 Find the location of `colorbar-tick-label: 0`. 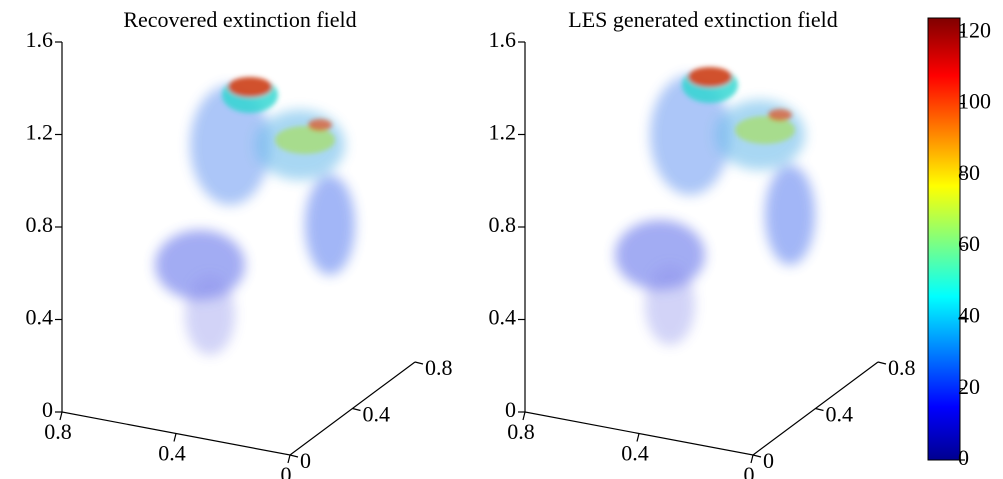

colorbar-tick-label: 0 is located at coordinates (963, 457).